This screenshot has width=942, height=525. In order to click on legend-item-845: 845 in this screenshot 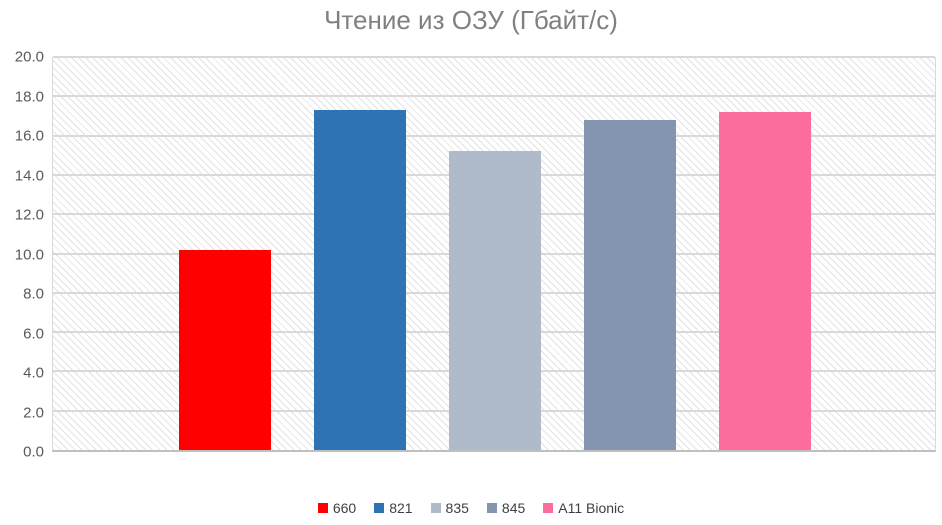, I will do `click(506, 508)`.